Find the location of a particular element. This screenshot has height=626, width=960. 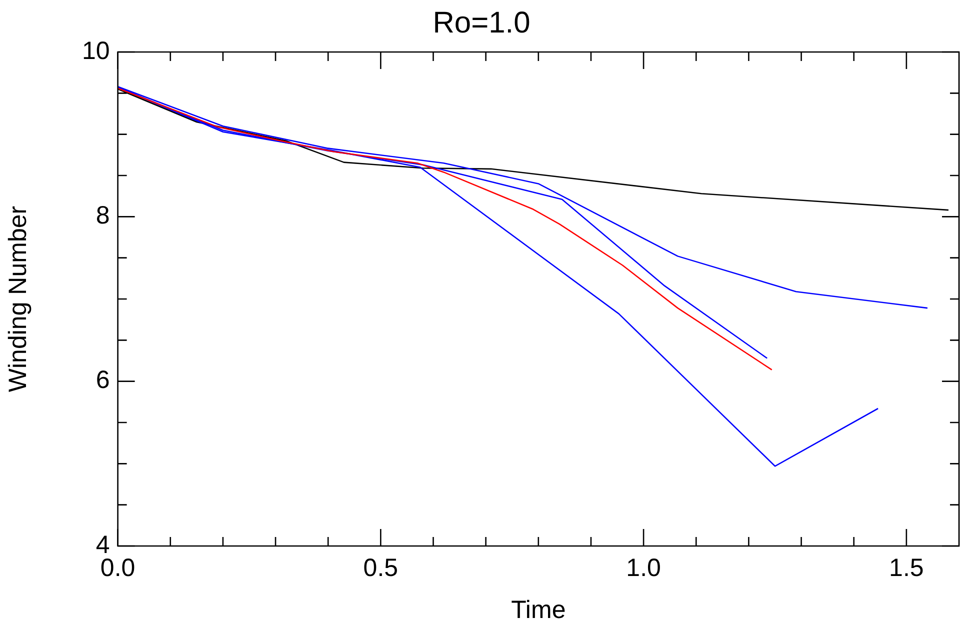

x-tick-label: 1.0 is located at coordinates (643, 568).